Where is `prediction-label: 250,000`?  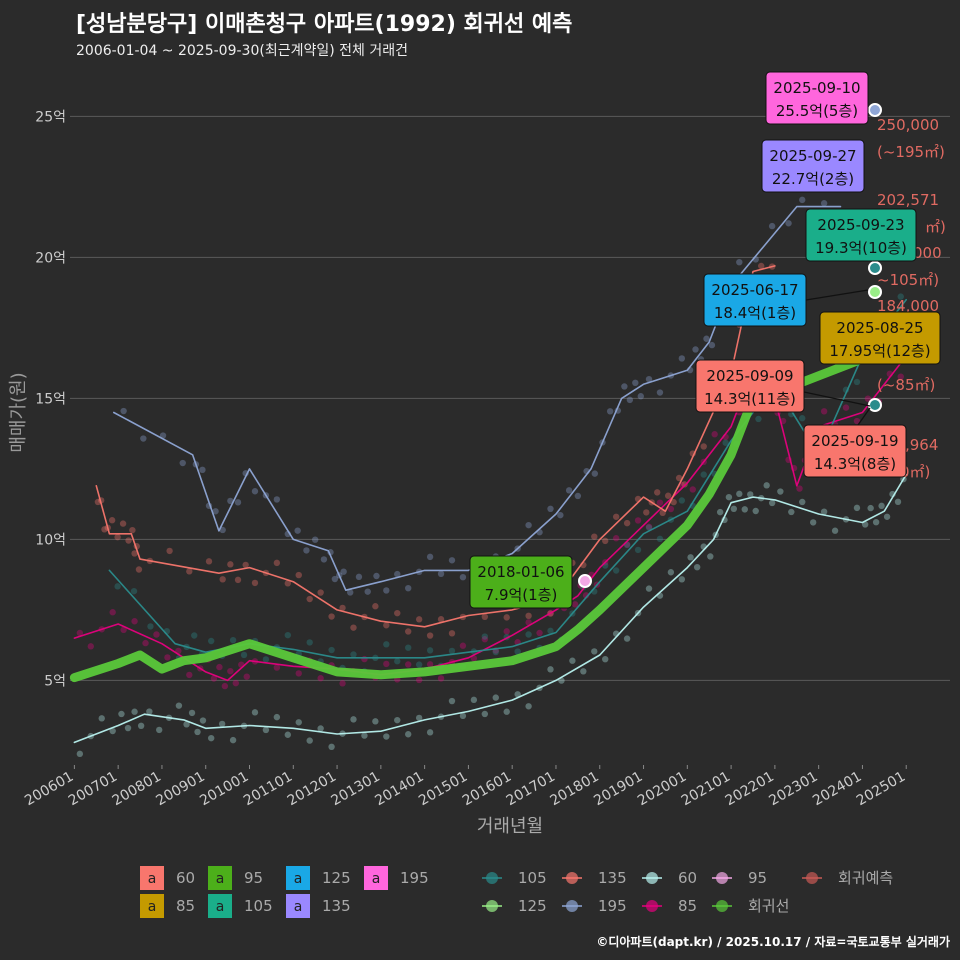 prediction-label: 250,000 is located at coordinates (908, 125).